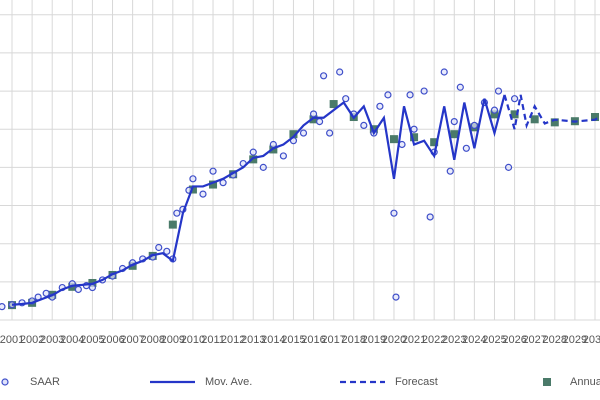  Describe the element at coordinates (193, 340) in the screenshot. I see `x-tick-label: 2010` at that location.